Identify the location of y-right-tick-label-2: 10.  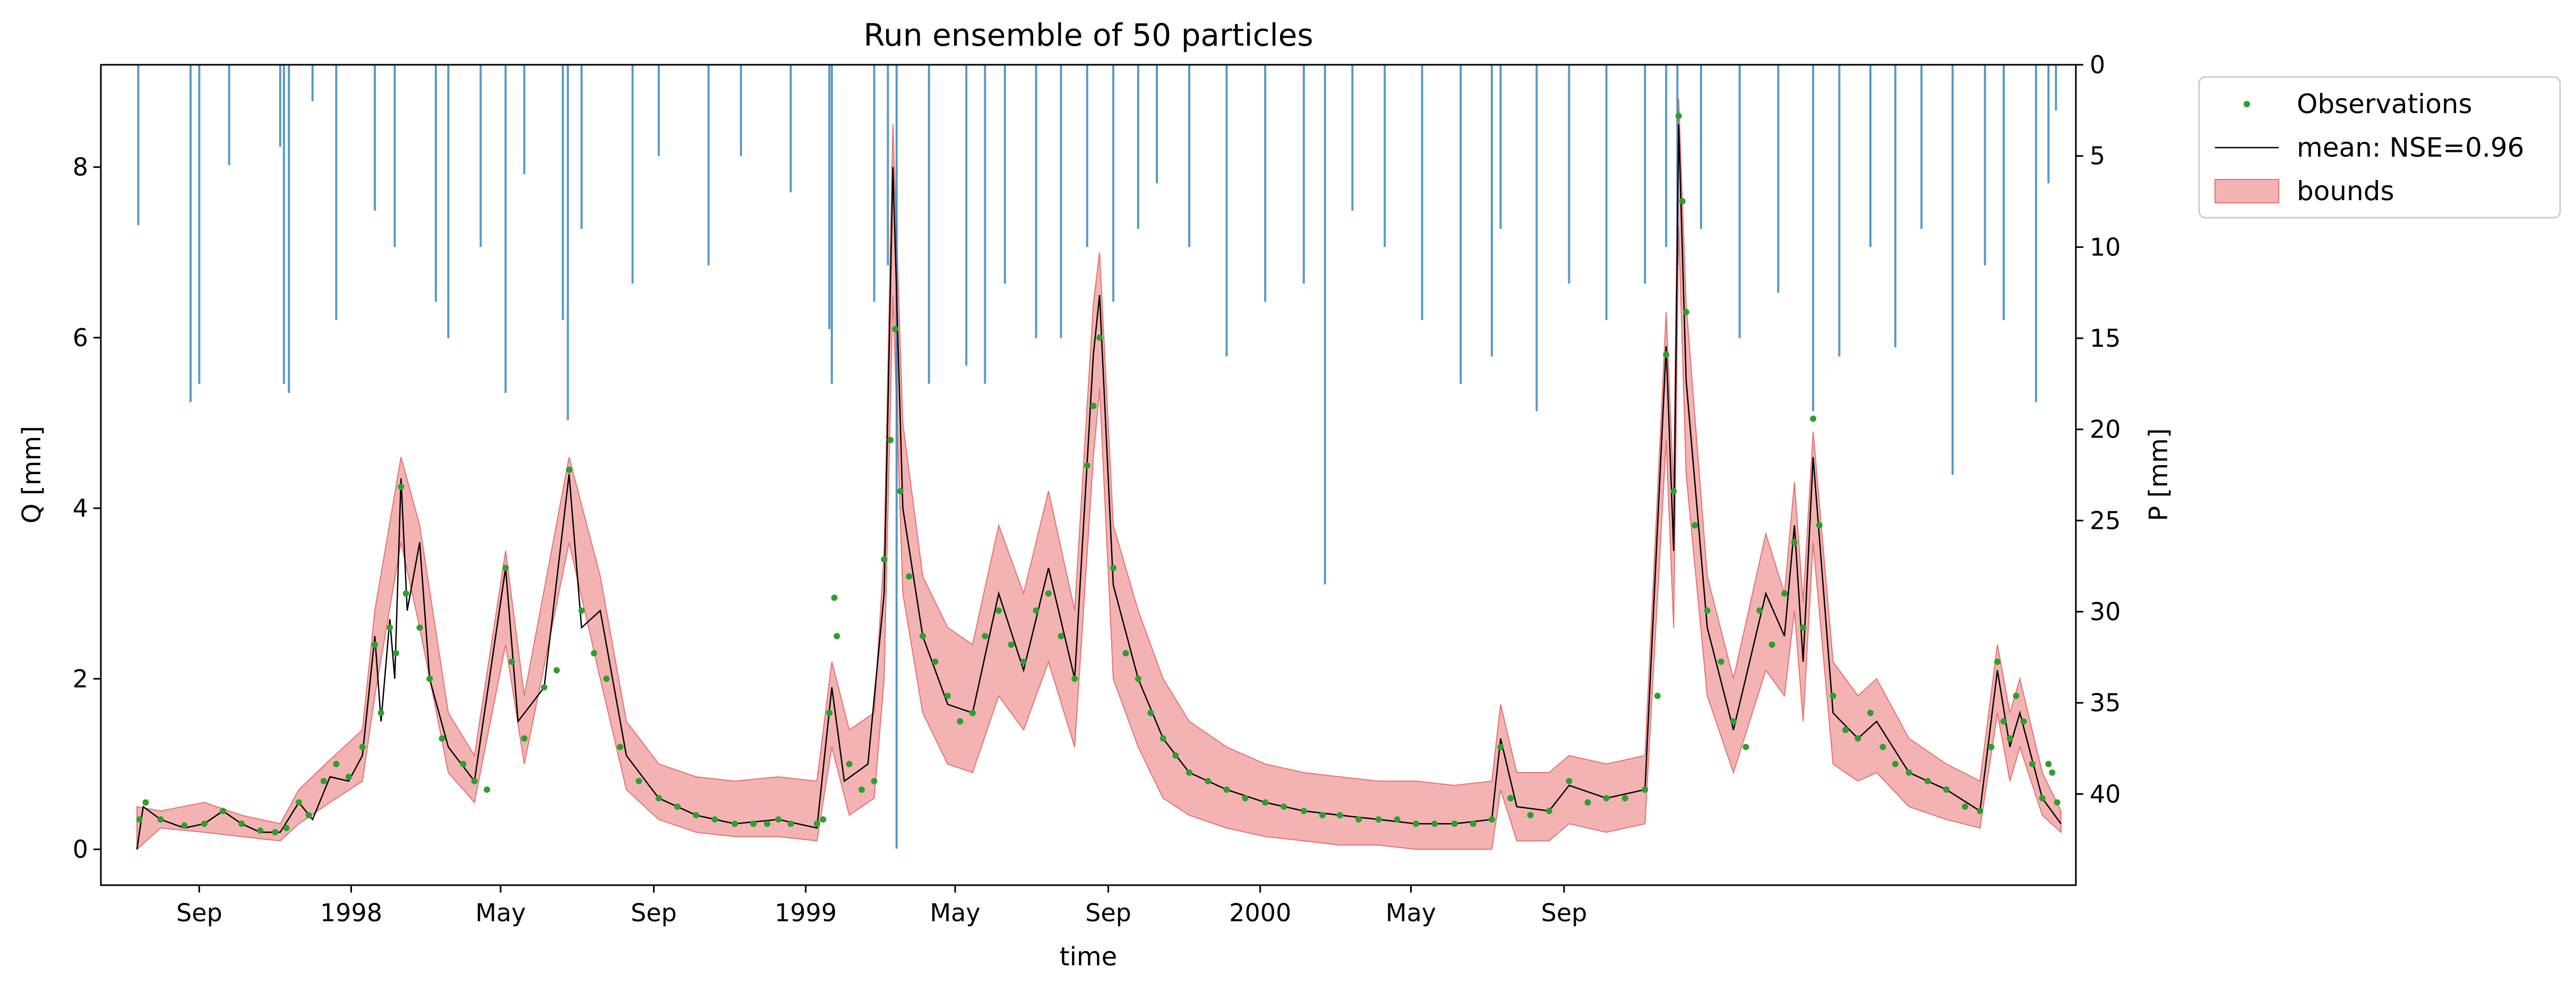
(2106, 247).